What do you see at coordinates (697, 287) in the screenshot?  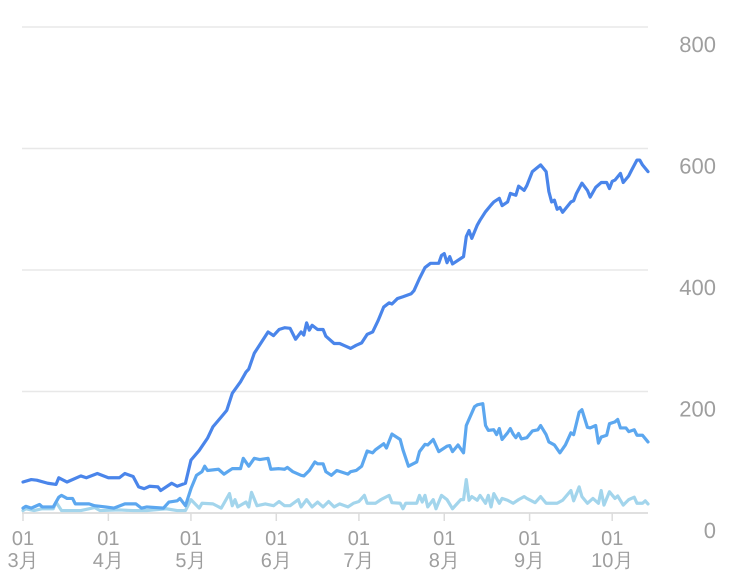 I see `y-tick-label: 400` at bounding box center [697, 287].